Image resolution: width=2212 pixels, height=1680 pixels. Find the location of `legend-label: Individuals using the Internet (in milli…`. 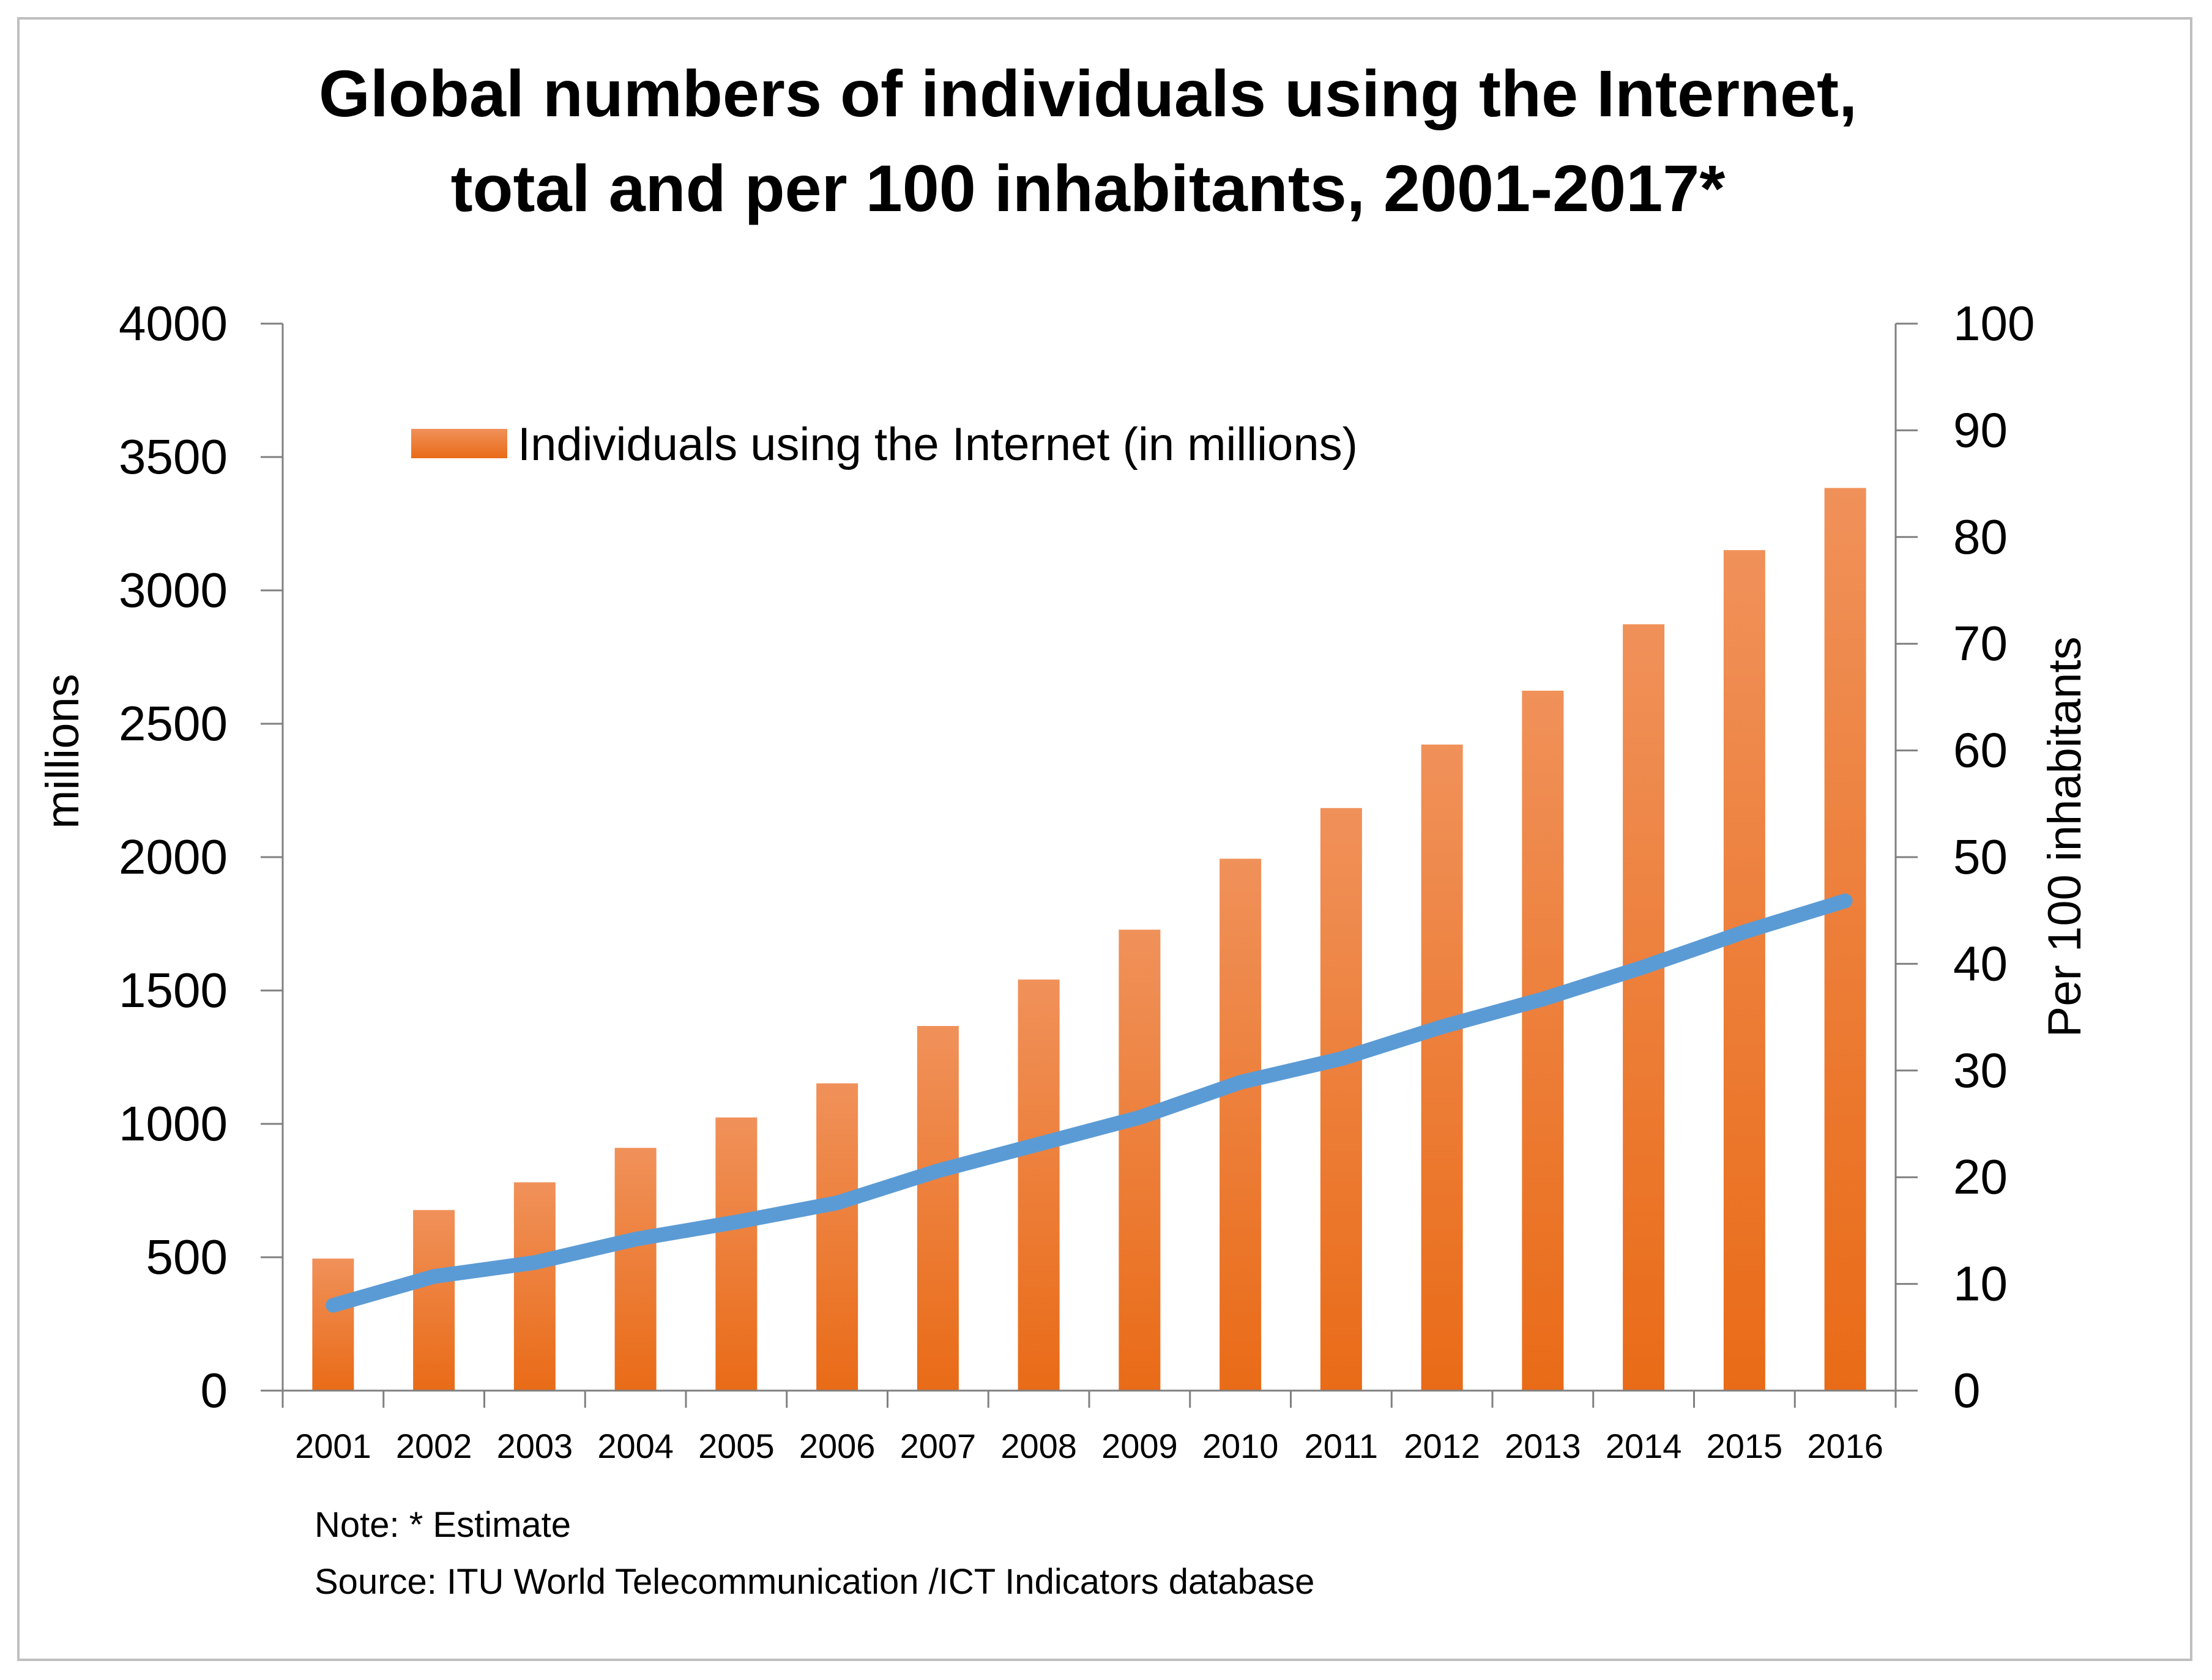

legend-label: Individuals using the Internet (in milli… is located at coordinates (938, 444).